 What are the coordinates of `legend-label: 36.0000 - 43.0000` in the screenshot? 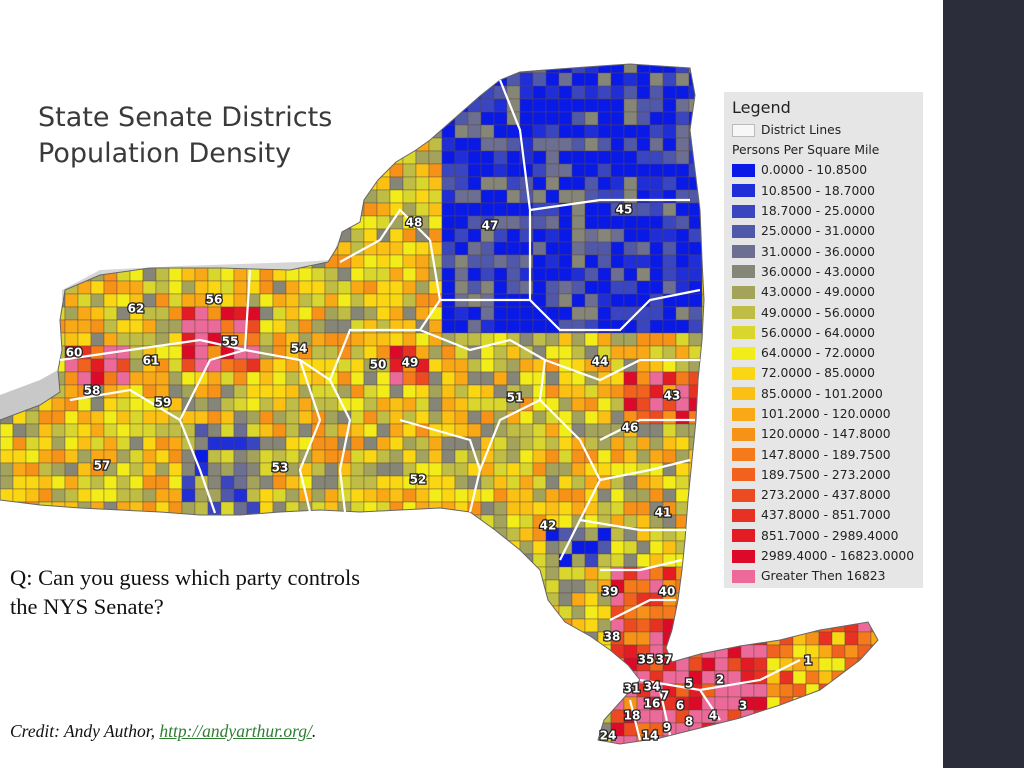 It's located at (818, 271).